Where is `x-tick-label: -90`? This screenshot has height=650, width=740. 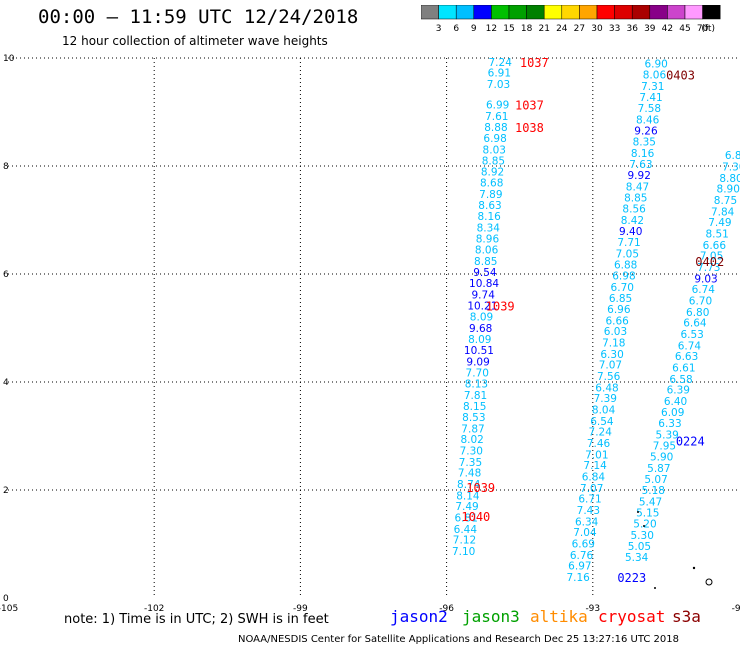
x-tick-label: -90 is located at coordinates (736, 609).